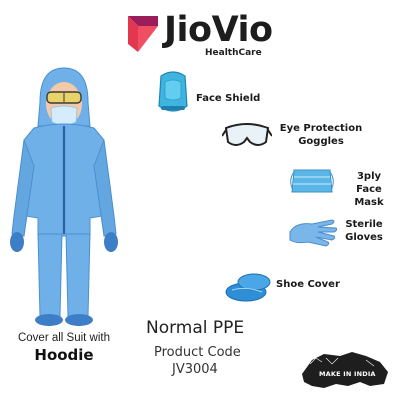 This screenshot has height=400, width=400. Describe the element at coordinates (321, 135) in the screenshot. I see `goggles-label: Eye Protection Goggles` at that location.